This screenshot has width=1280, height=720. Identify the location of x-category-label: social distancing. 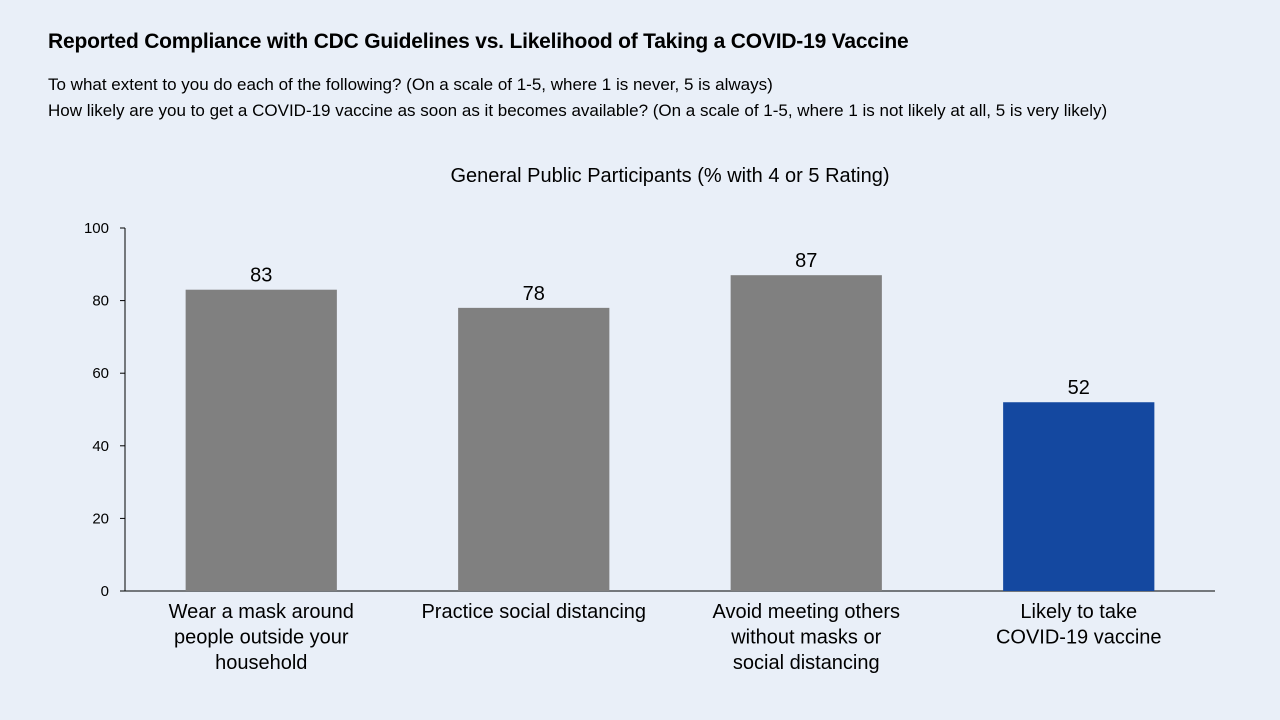
(806, 663).